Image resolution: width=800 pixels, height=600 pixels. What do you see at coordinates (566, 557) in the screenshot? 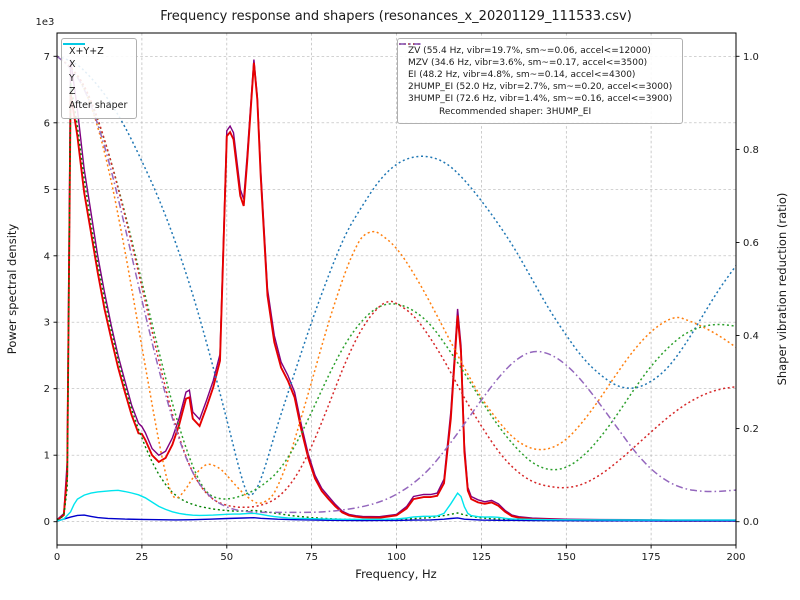
I see `svg-text: 150` at bounding box center [566, 557].